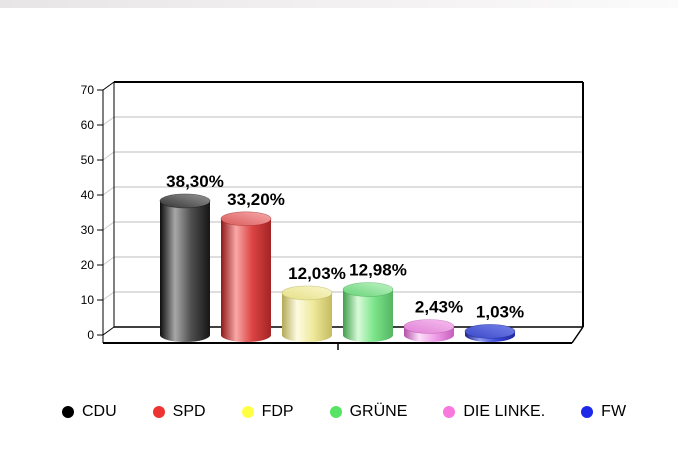 The width and height of the screenshot is (678, 450). What do you see at coordinates (339, 4) in the screenshot?
I see `window-top-strip` at bounding box center [339, 4].